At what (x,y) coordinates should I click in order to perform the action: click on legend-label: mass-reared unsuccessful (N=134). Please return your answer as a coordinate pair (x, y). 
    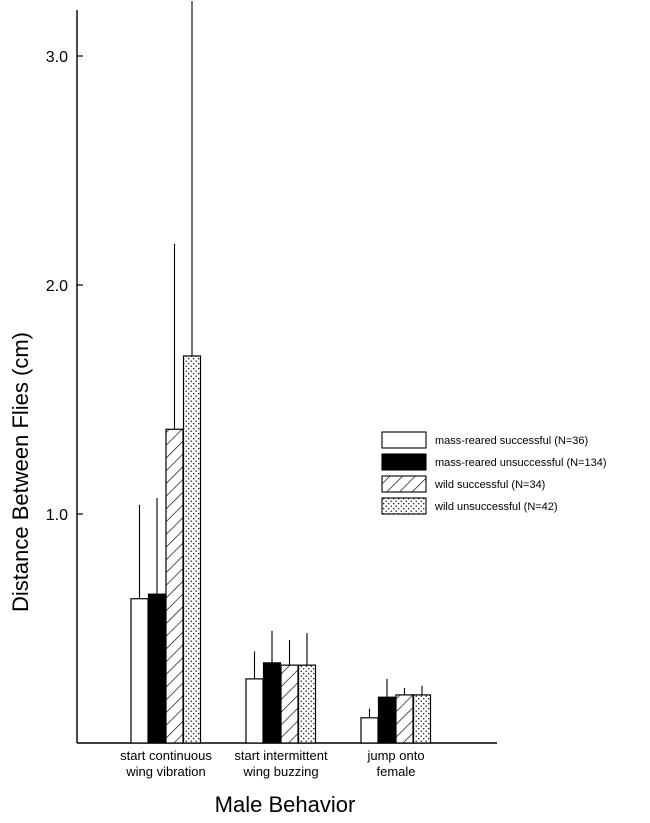
    Looking at the image, I should click on (521, 463).